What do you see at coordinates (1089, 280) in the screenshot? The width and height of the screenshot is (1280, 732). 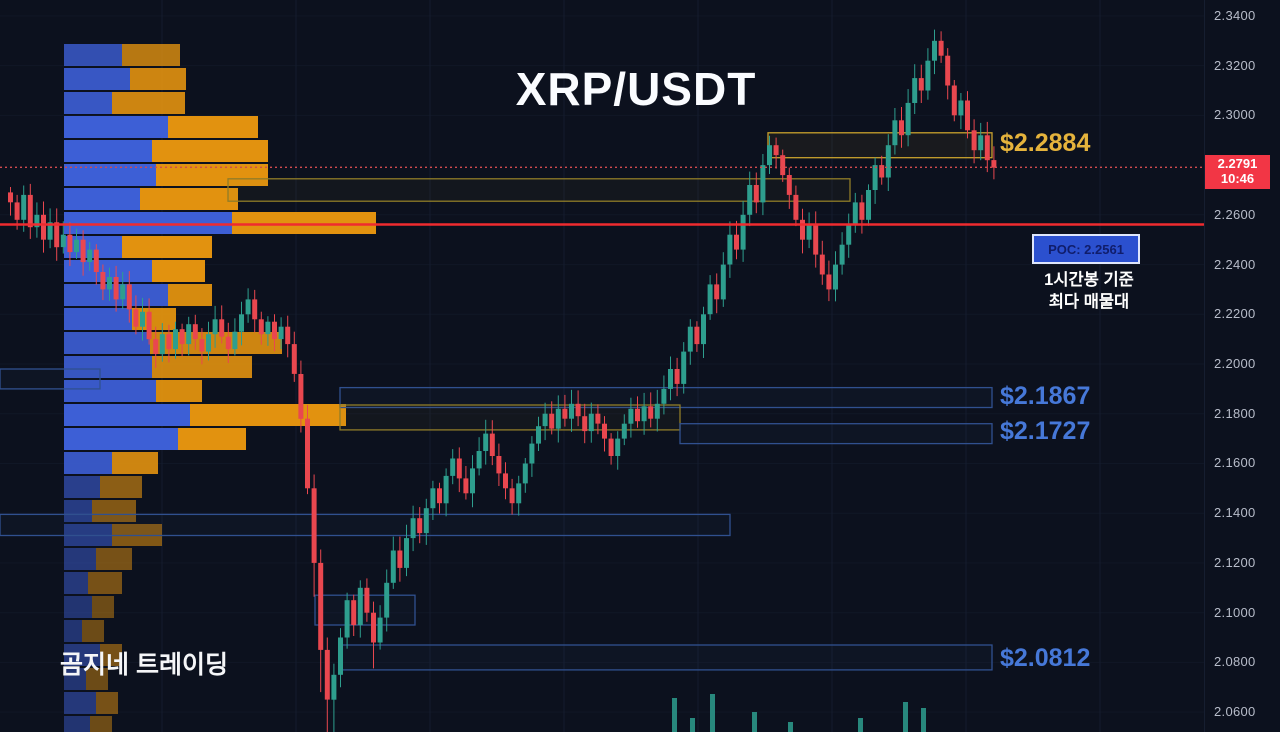 I see `poc-annotation-line1: 1시간봉 기준` at bounding box center [1089, 280].